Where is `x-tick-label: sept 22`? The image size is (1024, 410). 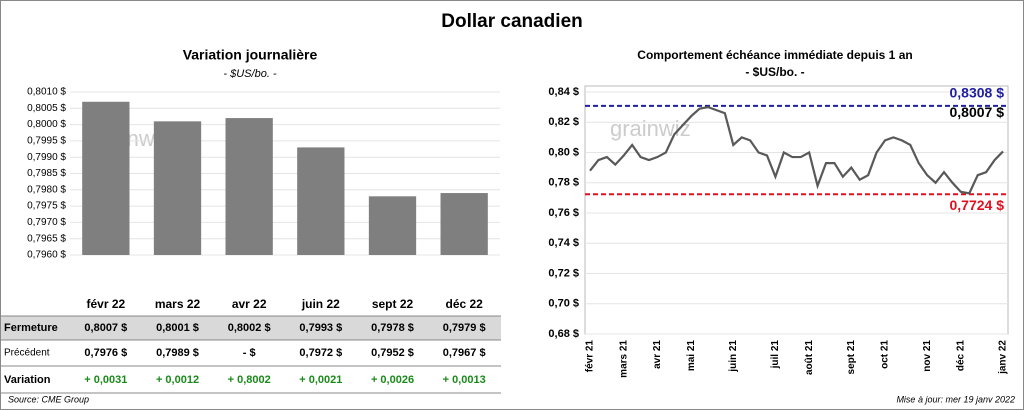 x-tick-label: sept 22 is located at coordinates (393, 304).